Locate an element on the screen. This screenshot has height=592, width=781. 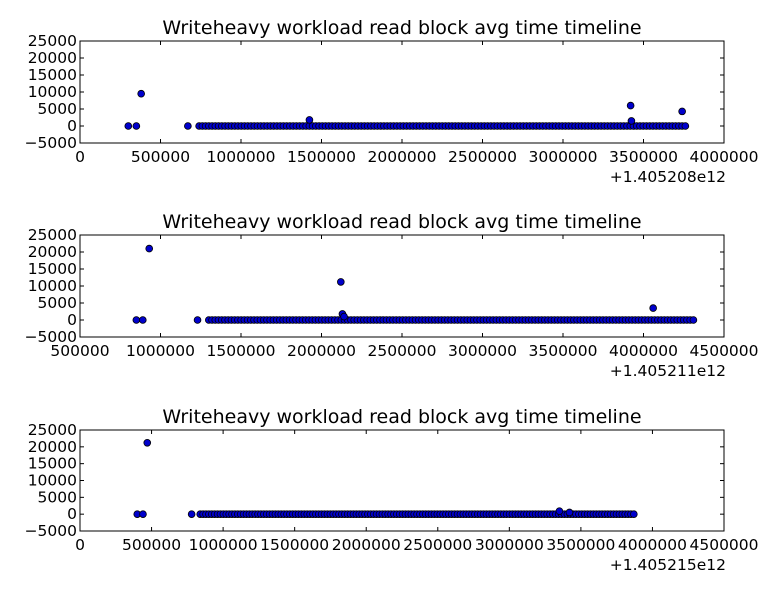
x-offset-label: +1.405208e12 is located at coordinates (668, 177).